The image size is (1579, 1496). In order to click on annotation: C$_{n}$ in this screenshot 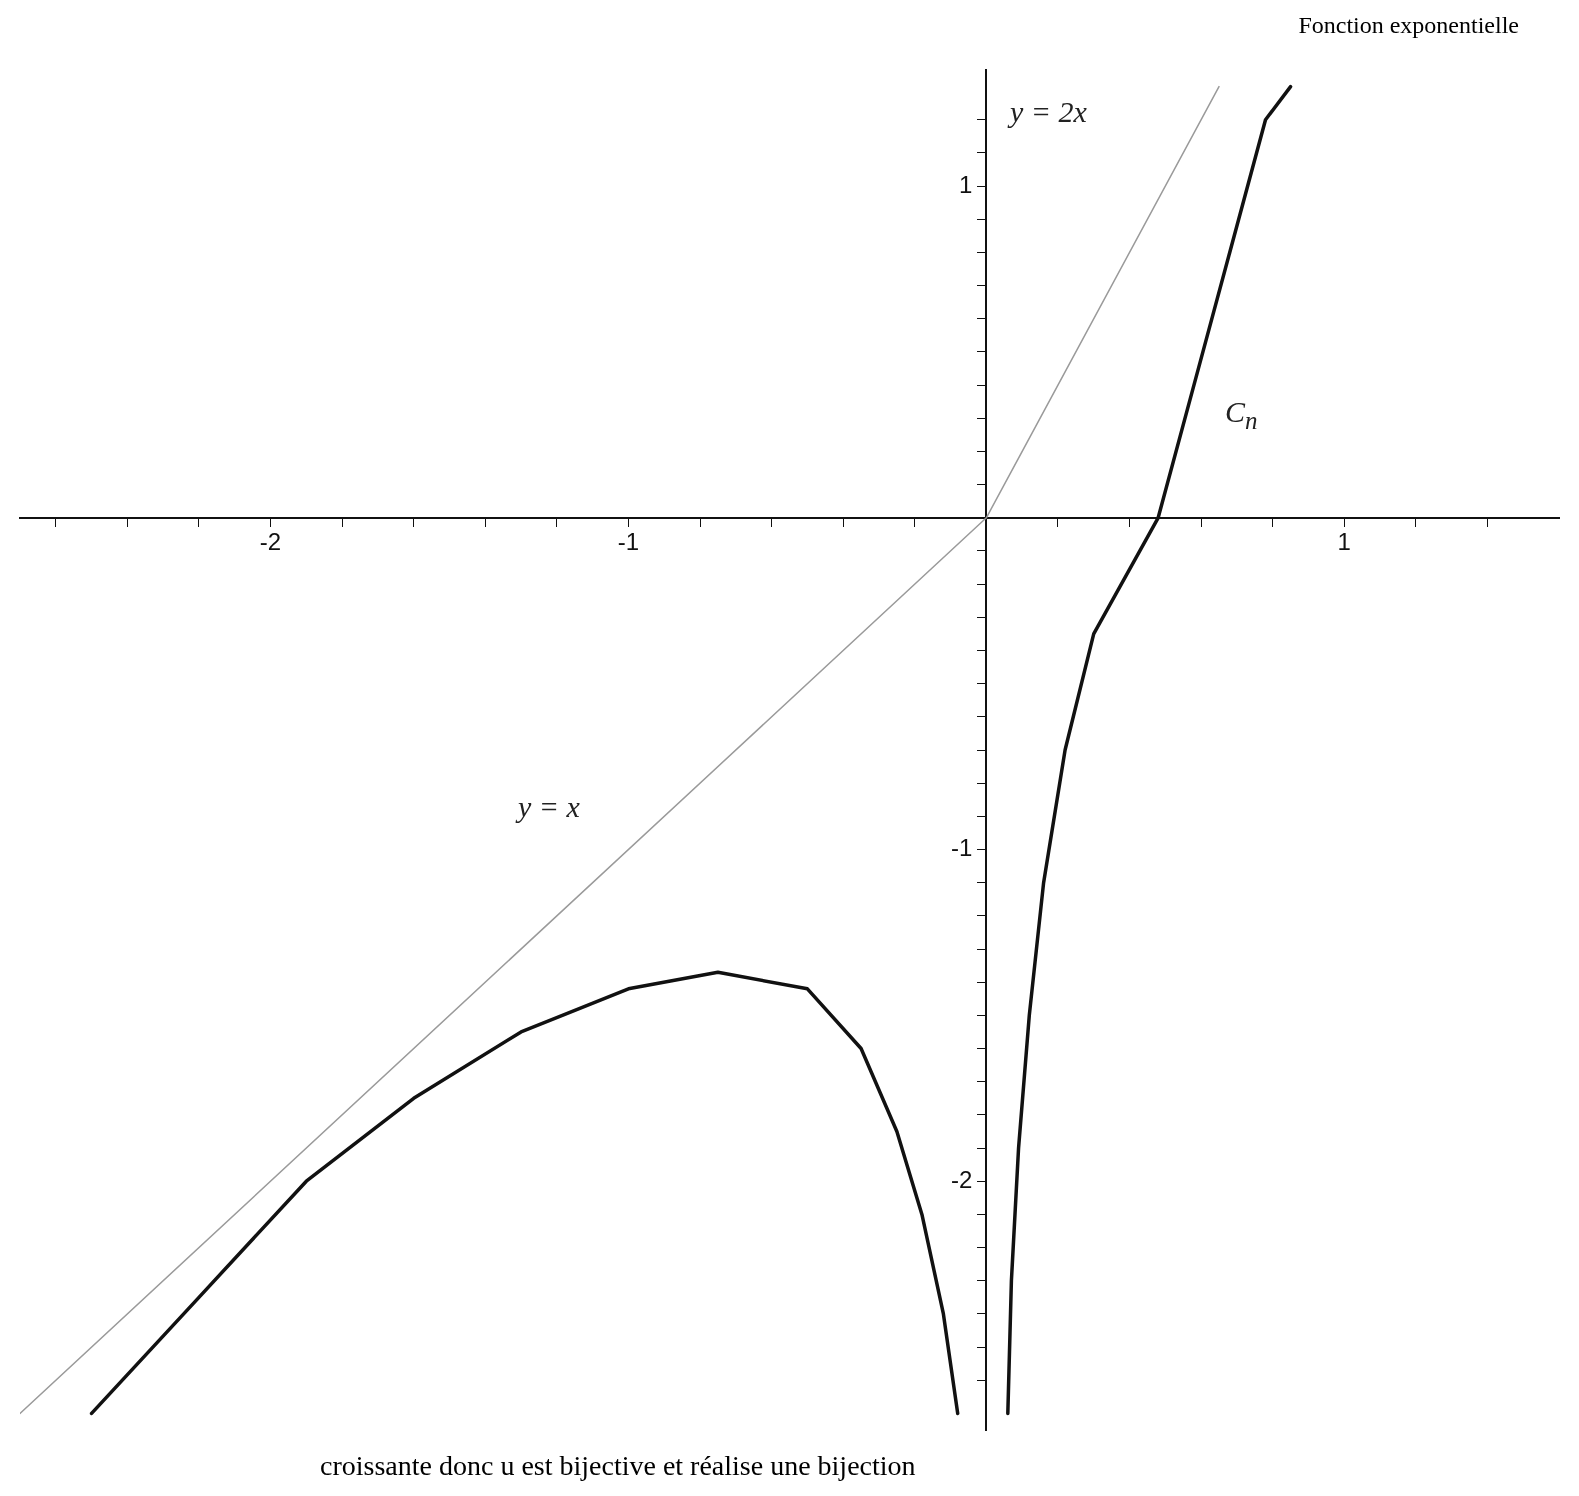, I will do `click(1241, 415)`.